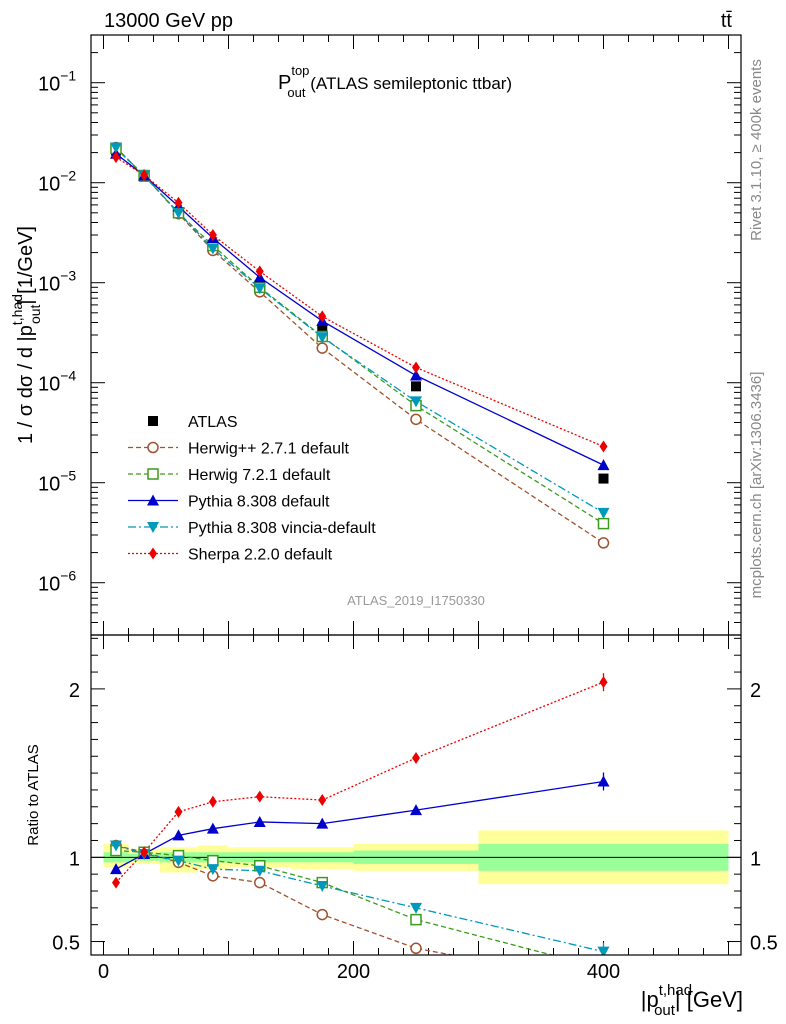 The image size is (786, 1024). I want to click on ylabel-pre: 1 / σ dσ / d |p, so click(26, 384).